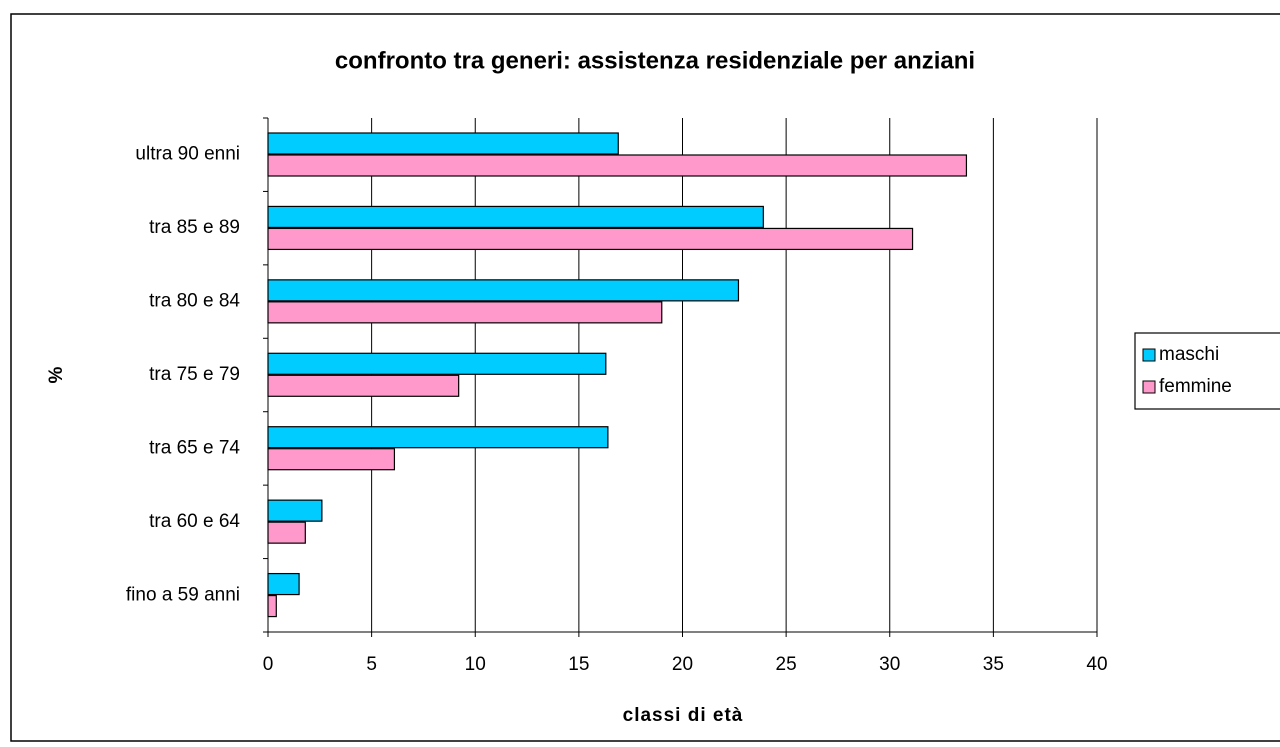 The width and height of the screenshot is (1280, 747). What do you see at coordinates (682, 664) in the screenshot?
I see `x-tick-label: 20` at bounding box center [682, 664].